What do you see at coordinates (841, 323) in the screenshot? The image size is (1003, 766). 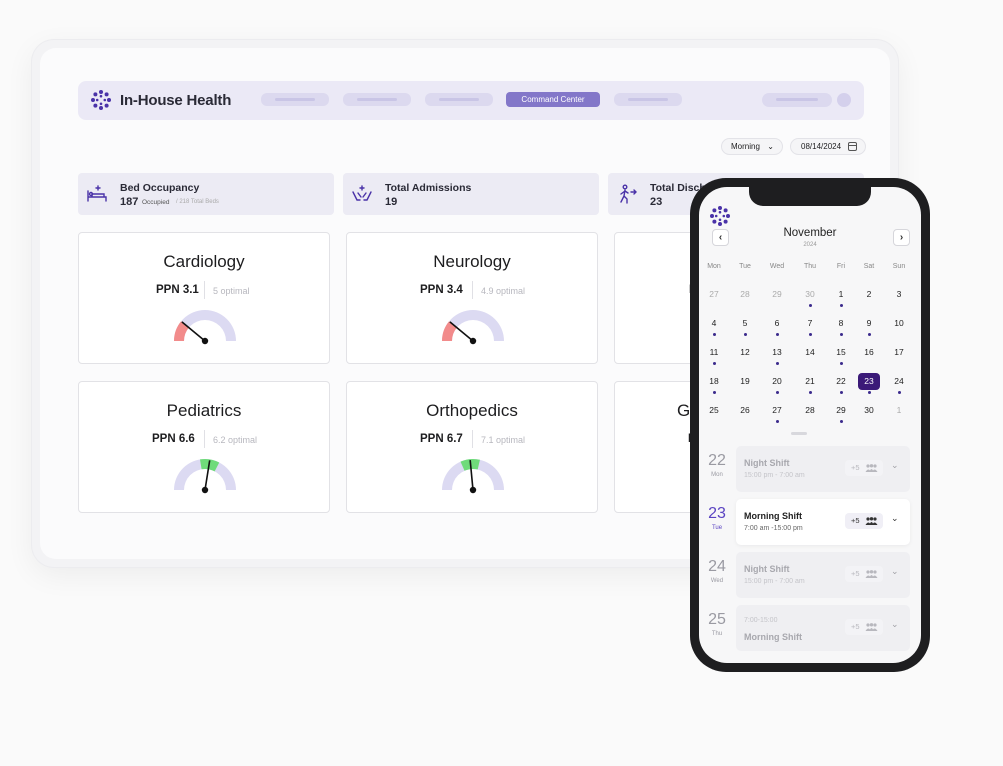 I see `calendar-day: 8` at bounding box center [841, 323].